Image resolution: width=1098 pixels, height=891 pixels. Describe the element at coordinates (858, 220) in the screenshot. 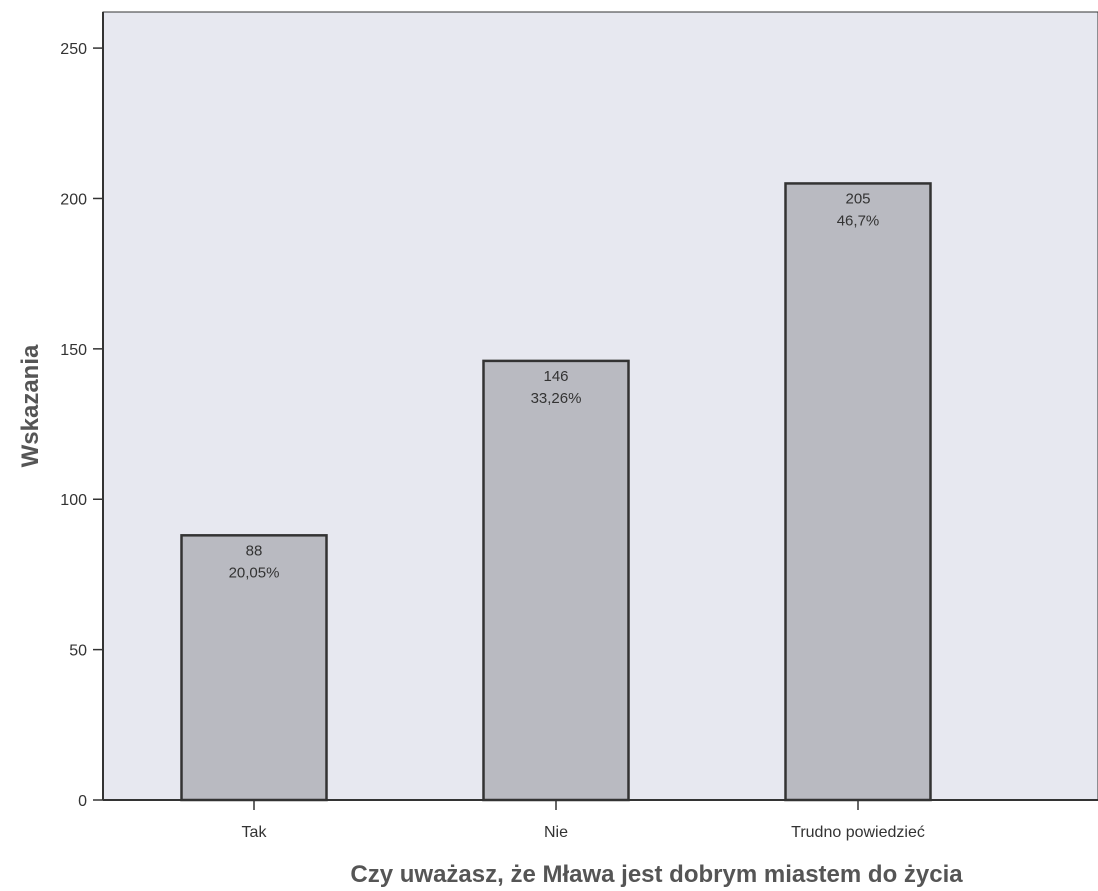

I see `bar-percent-label: 46,7%` at that location.